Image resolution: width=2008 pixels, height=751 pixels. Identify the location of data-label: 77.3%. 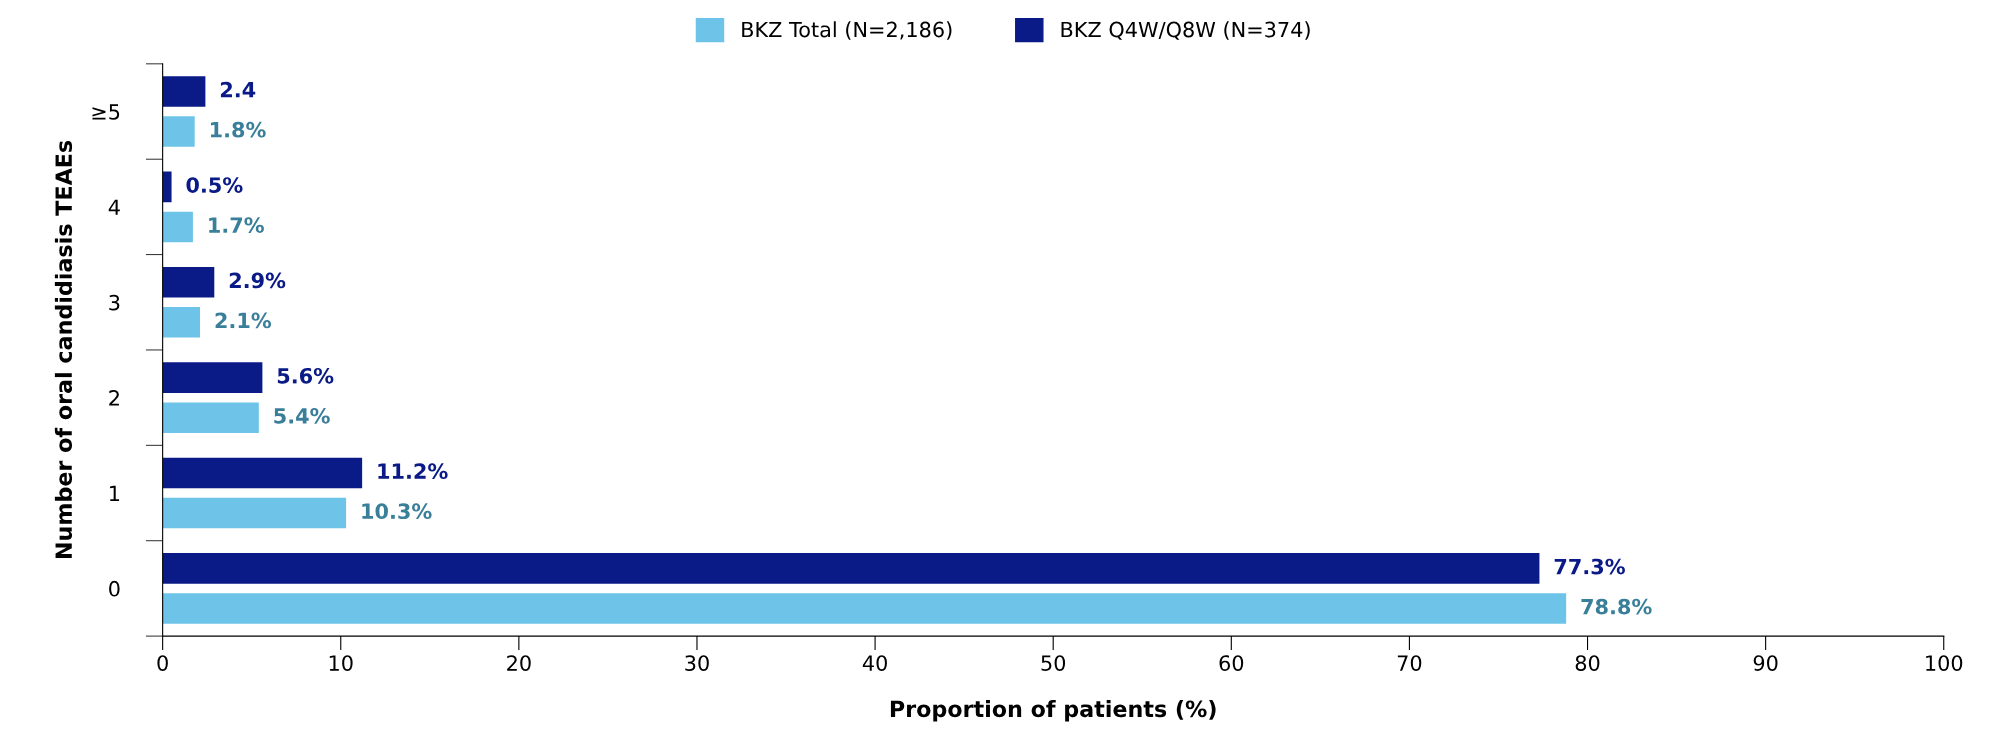
(1589, 566).